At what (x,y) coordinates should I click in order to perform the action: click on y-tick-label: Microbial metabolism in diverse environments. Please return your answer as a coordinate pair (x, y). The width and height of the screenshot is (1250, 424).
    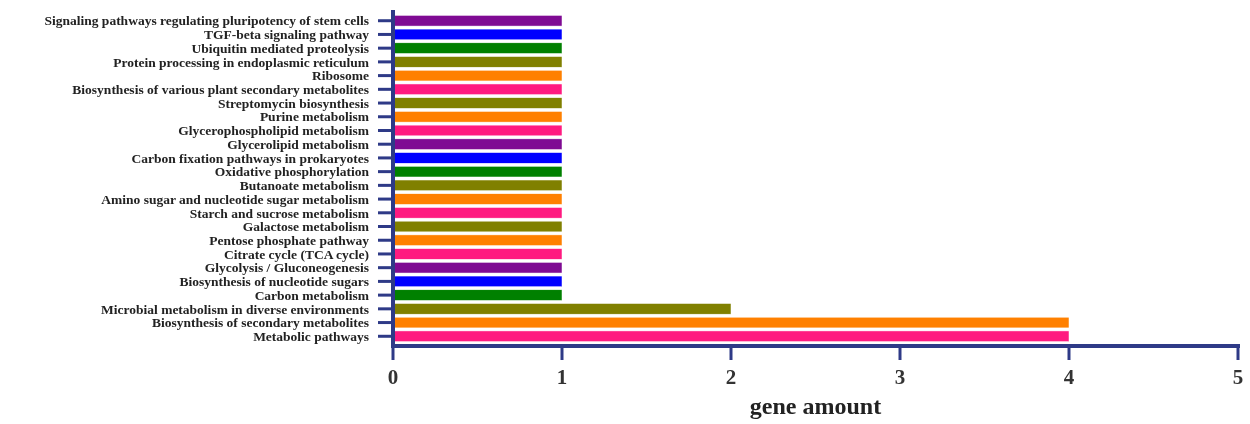
    Looking at the image, I should click on (235, 309).